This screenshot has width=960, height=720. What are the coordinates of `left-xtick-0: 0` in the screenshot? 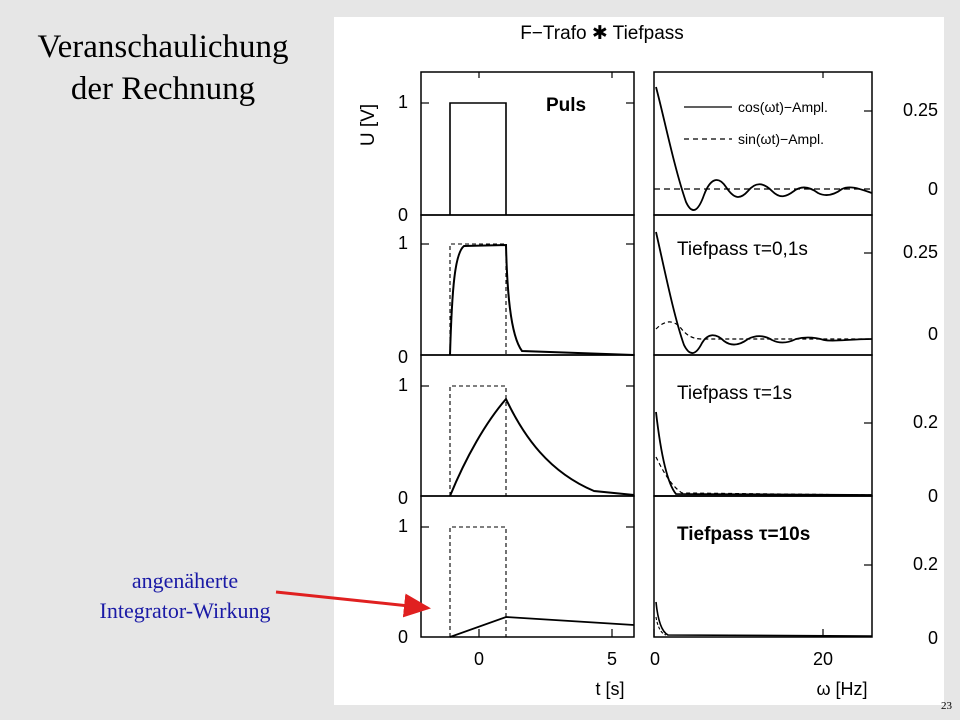 It's located at (479, 659).